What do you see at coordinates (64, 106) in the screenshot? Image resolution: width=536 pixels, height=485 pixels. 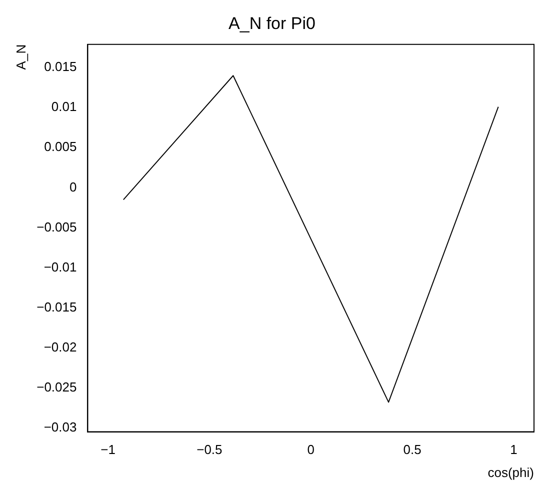 I see `y-tick-label: 0.01` at bounding box center [64, 106].